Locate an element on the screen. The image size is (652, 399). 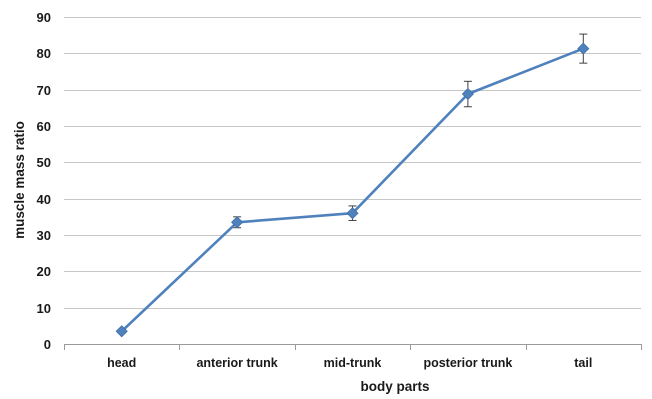
y-tick-label: 0 is located at coordinates (47, 344).